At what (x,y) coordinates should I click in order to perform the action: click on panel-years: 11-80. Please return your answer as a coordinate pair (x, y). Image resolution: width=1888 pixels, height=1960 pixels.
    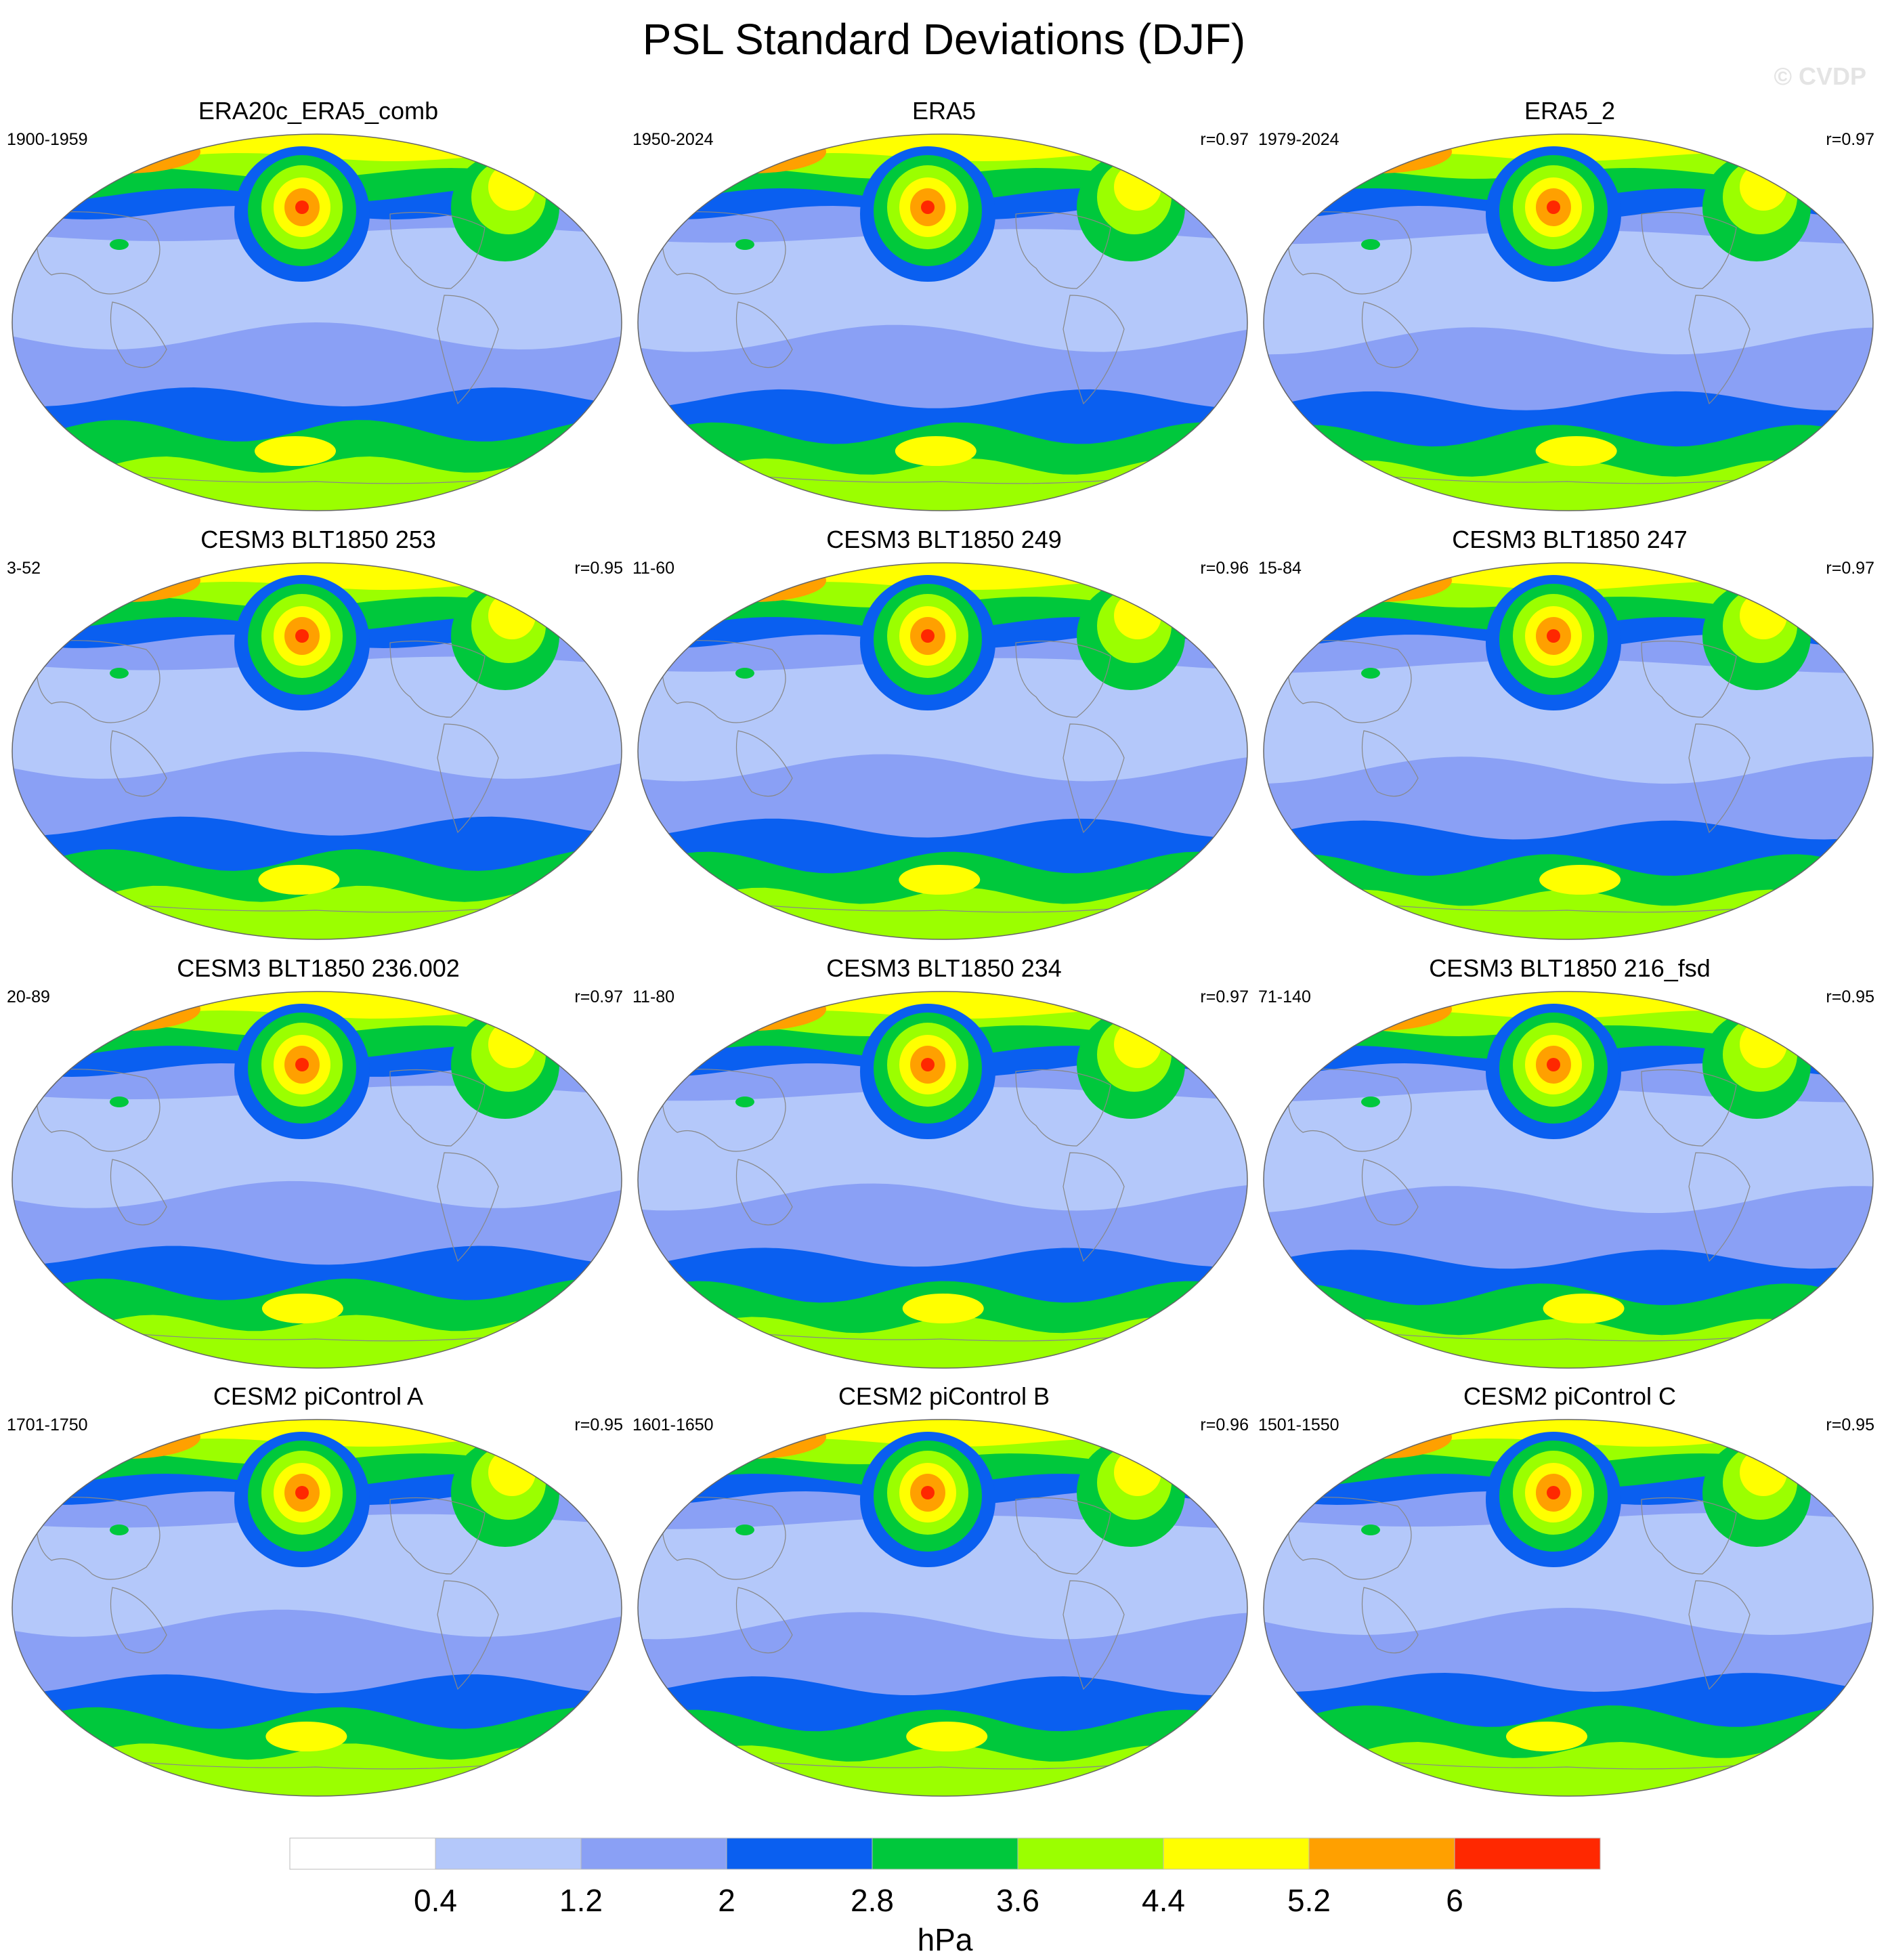
    Looking at the image, I should click on (653, 996).